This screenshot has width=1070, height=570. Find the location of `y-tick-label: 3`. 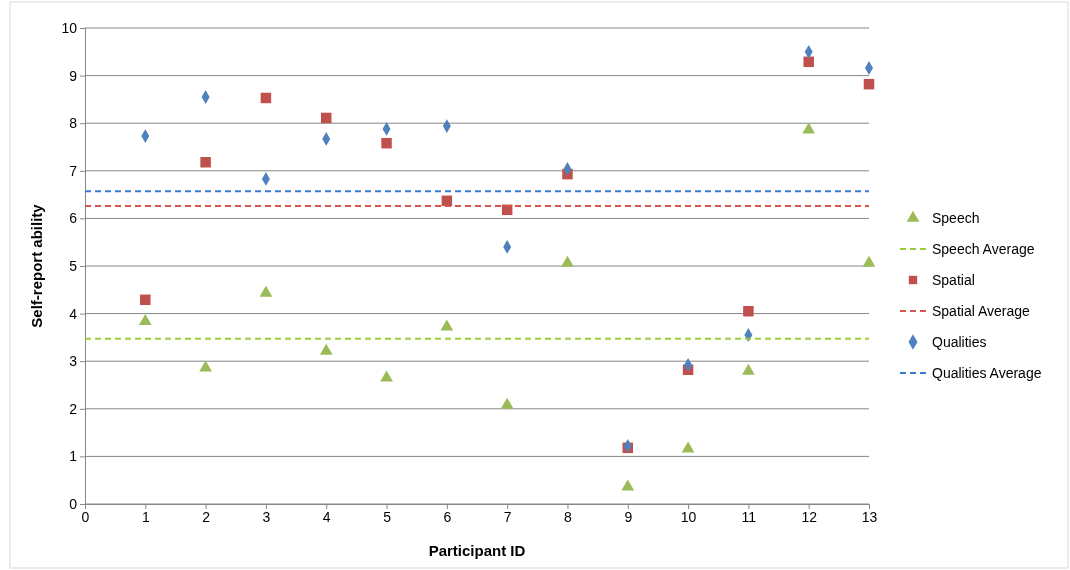

y-tick-label: 3 is located at coordinates (73, 361).